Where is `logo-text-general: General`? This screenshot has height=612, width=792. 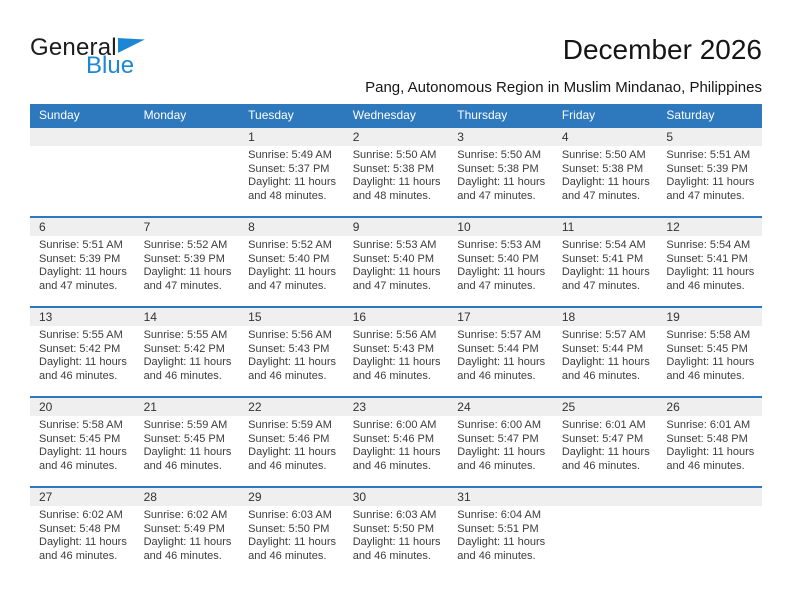
logo-text-general: General is located at coordinates (73, 47).